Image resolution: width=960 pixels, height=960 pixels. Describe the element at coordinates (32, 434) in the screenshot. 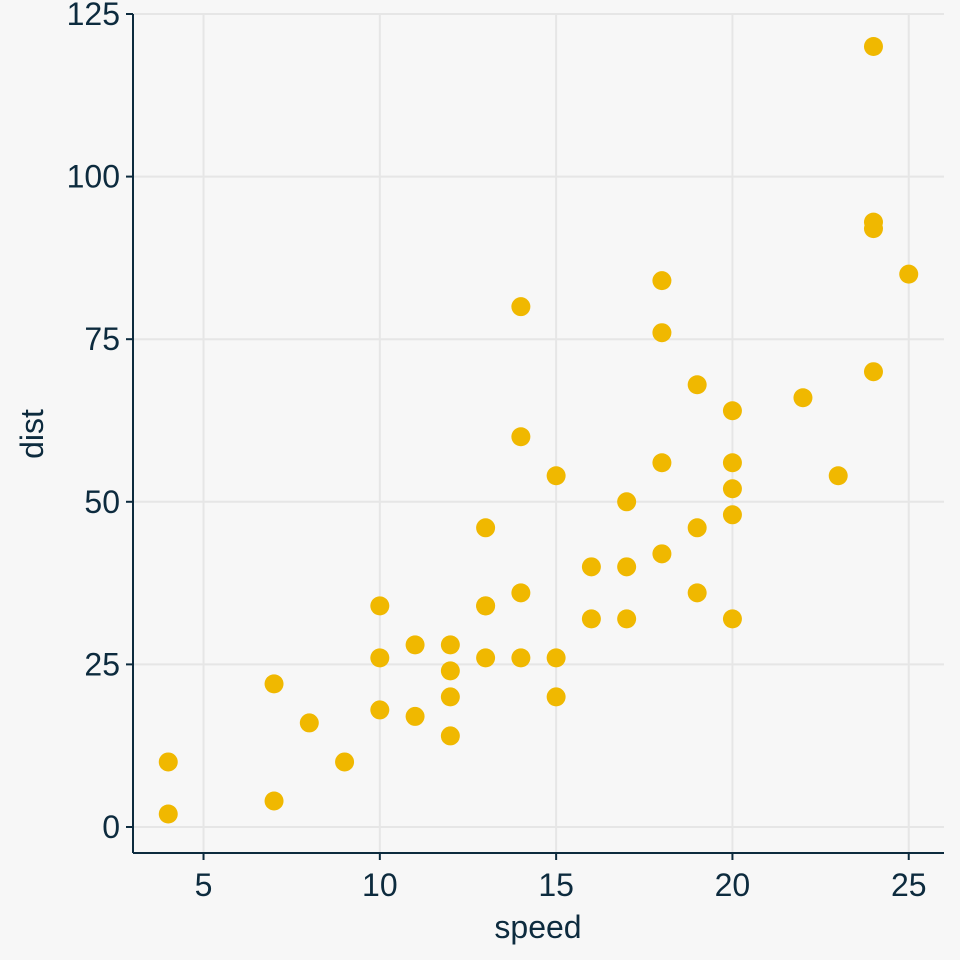

I see `y-axis-title: dist` at that location.